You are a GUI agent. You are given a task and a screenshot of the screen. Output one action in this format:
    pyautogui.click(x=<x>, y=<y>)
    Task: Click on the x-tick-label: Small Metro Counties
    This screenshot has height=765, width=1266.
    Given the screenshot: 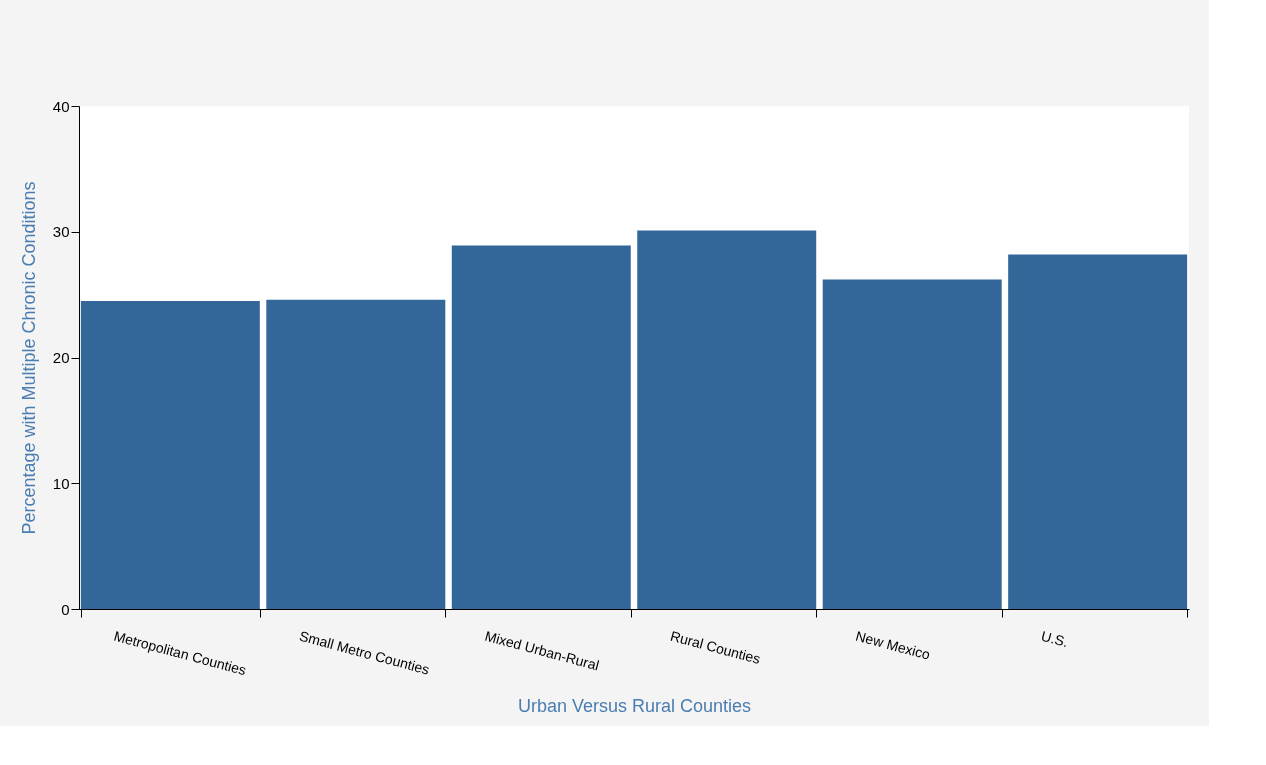 What is the action you would take?
    pyautogui.click(x=364, y=652)
    